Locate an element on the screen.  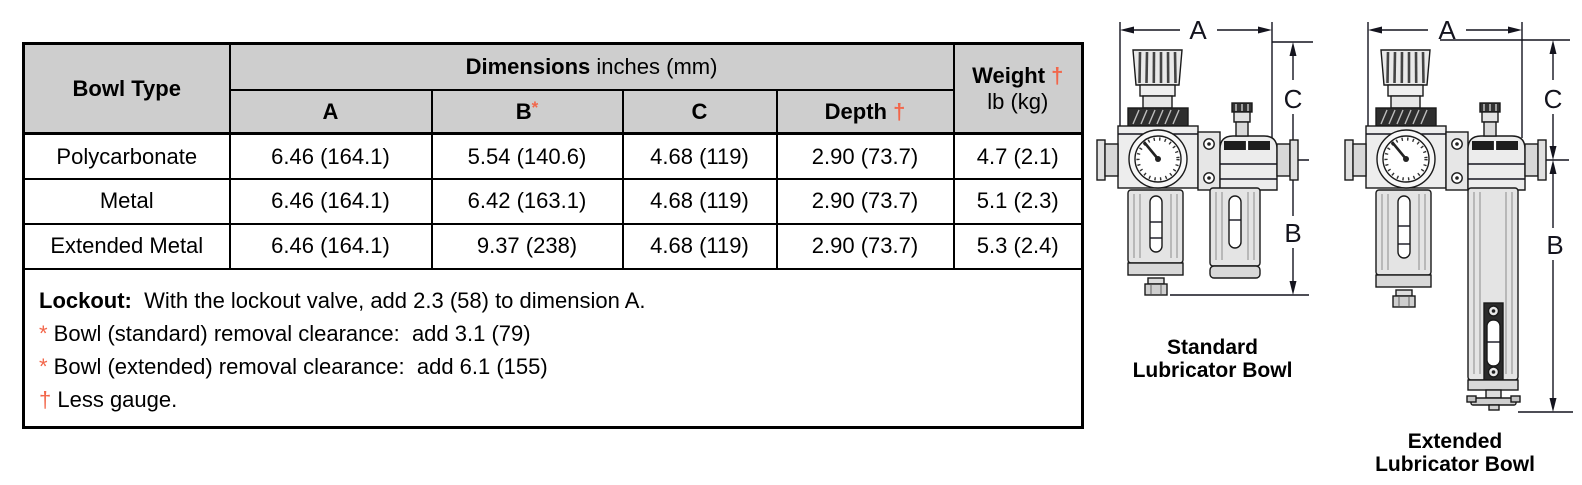
lockout-label: Lockout: is located at coordinates (85, 300).